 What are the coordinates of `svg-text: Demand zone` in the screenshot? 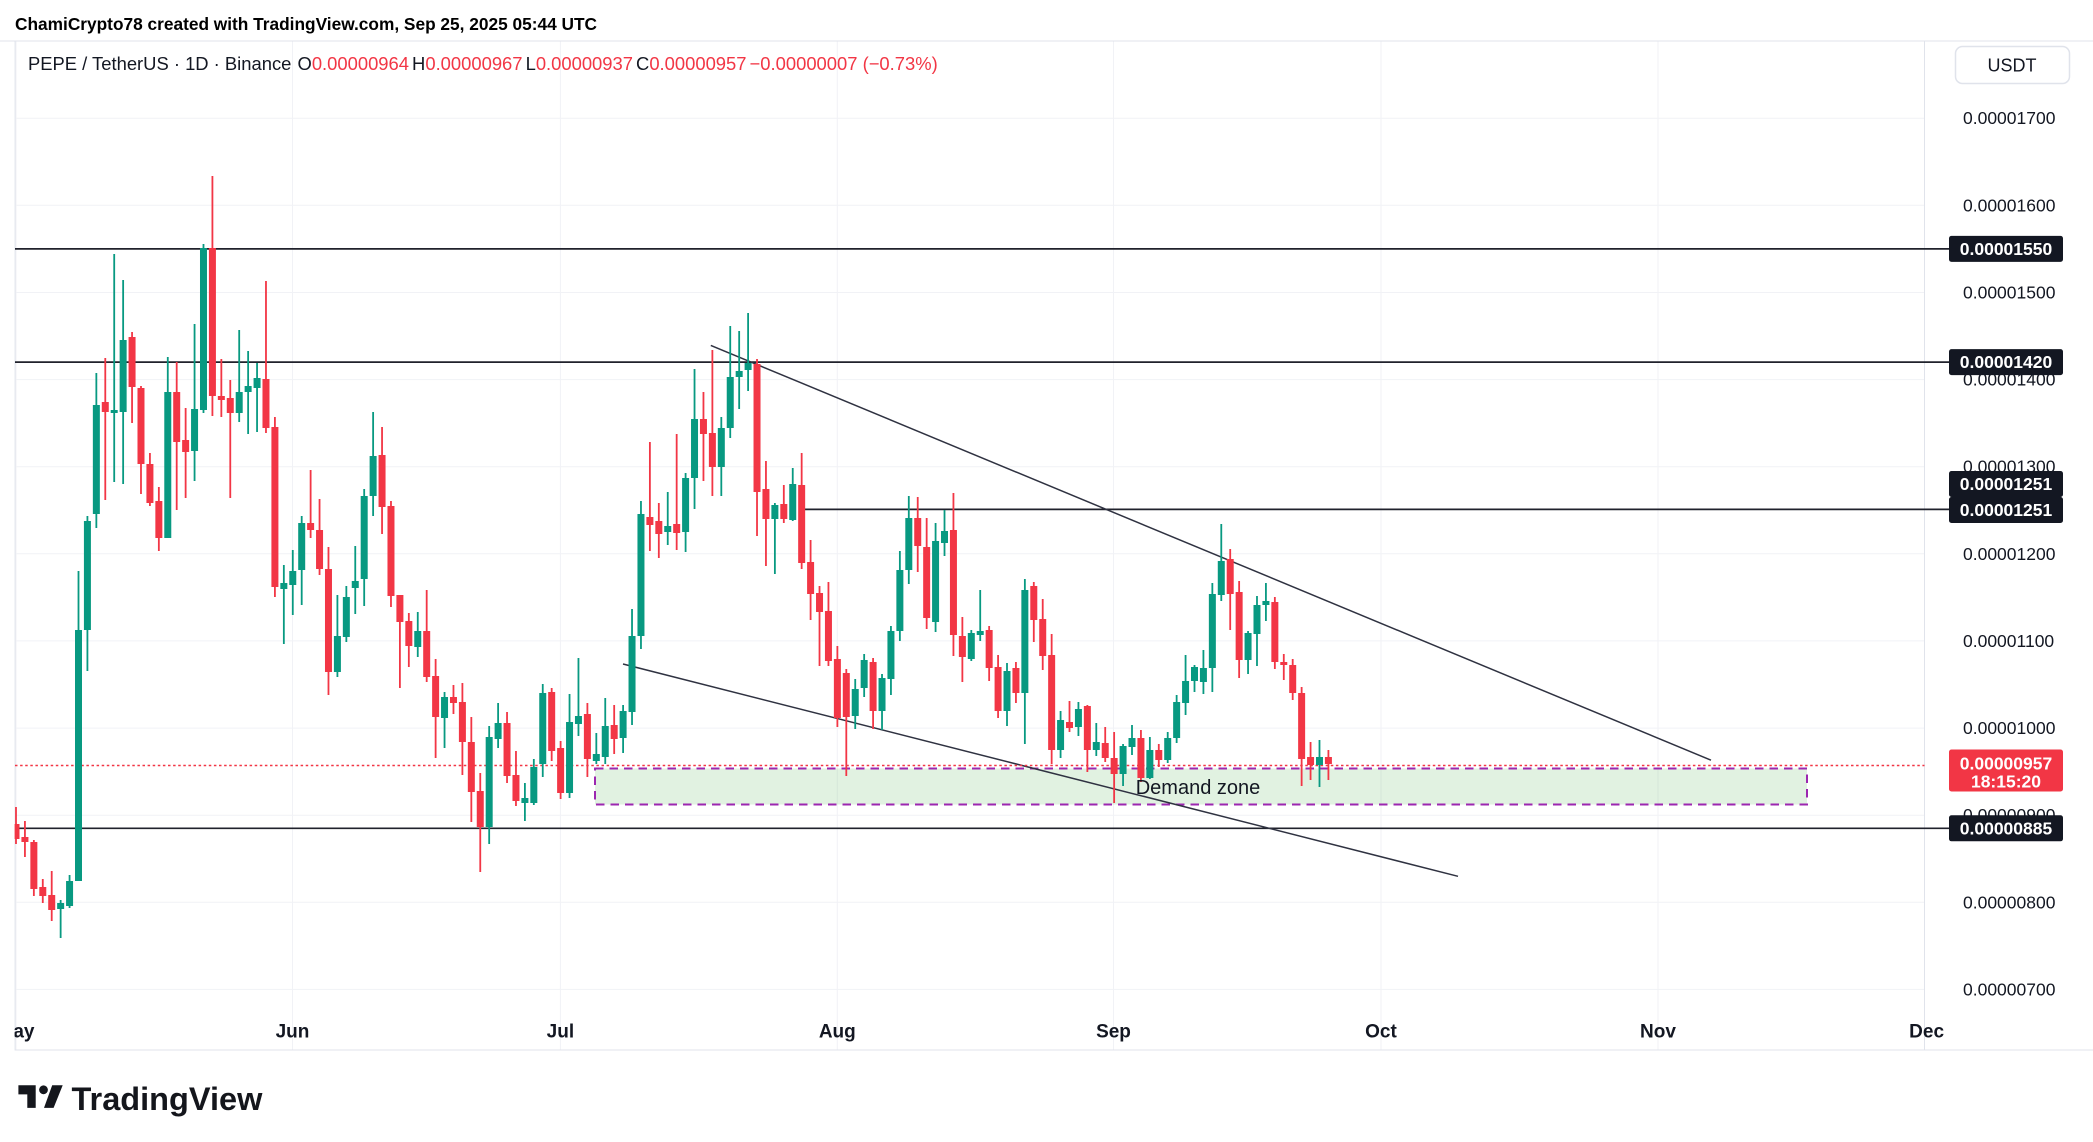 It's located at (1198, 788).